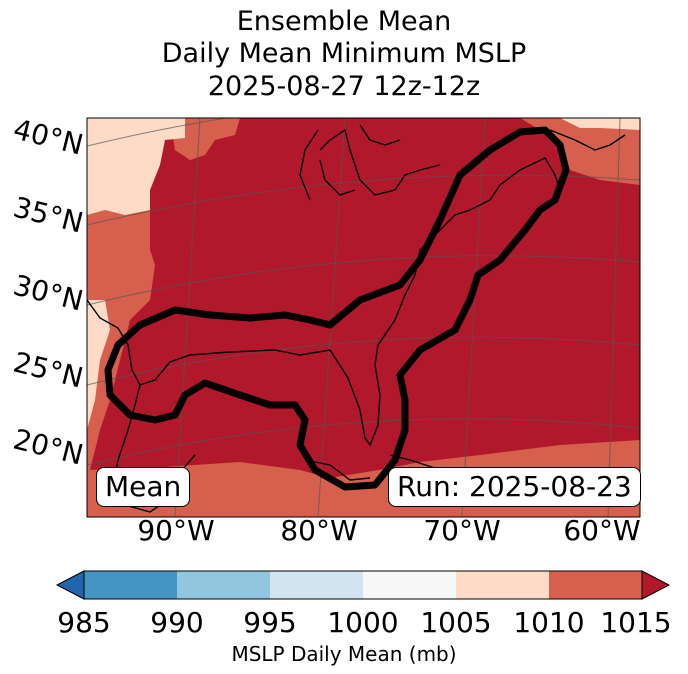  What do you see at coordinates (176, 530) in the screenshot?
I see `lon-label-90: 90°W` at bounding box center [176, 530].